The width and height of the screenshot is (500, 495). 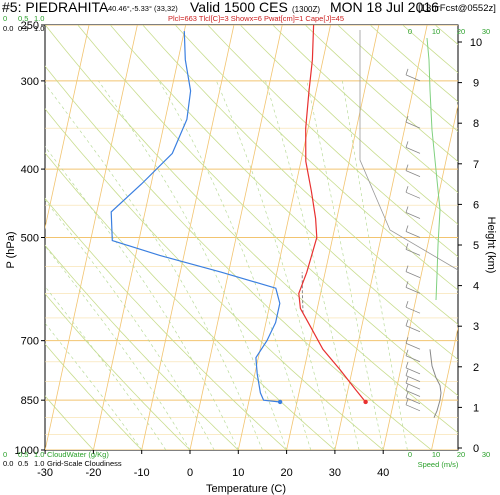 I want to click on temperature-tick-label: 40, so click(x=383, y=473).